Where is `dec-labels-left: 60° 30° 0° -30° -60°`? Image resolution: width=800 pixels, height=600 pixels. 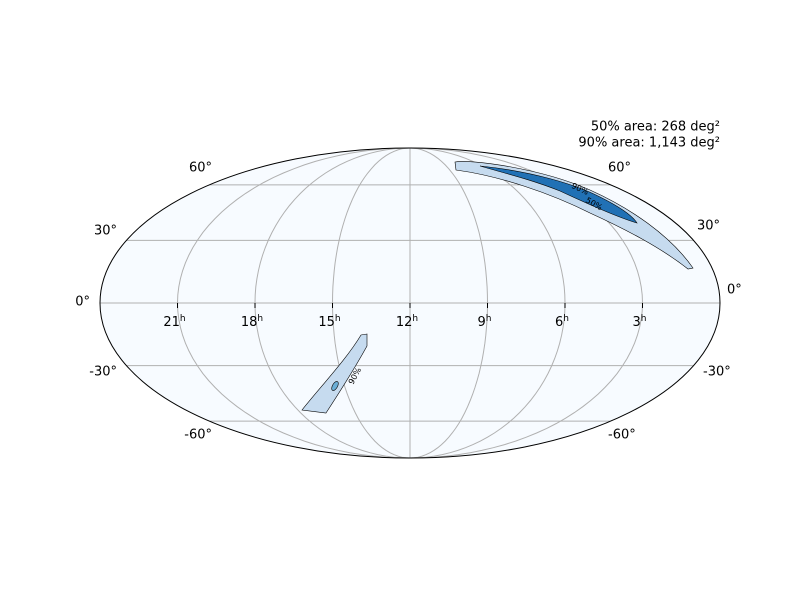 dec-labels-left: 60° 30° 0° -30° -60° is located at coordinates (143, 302).